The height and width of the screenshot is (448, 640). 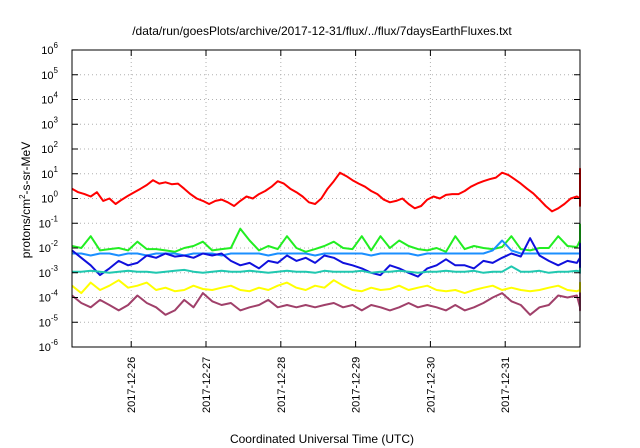 I want to click on x-tick-label: 2017-12-31, so click(x=506, y=385).